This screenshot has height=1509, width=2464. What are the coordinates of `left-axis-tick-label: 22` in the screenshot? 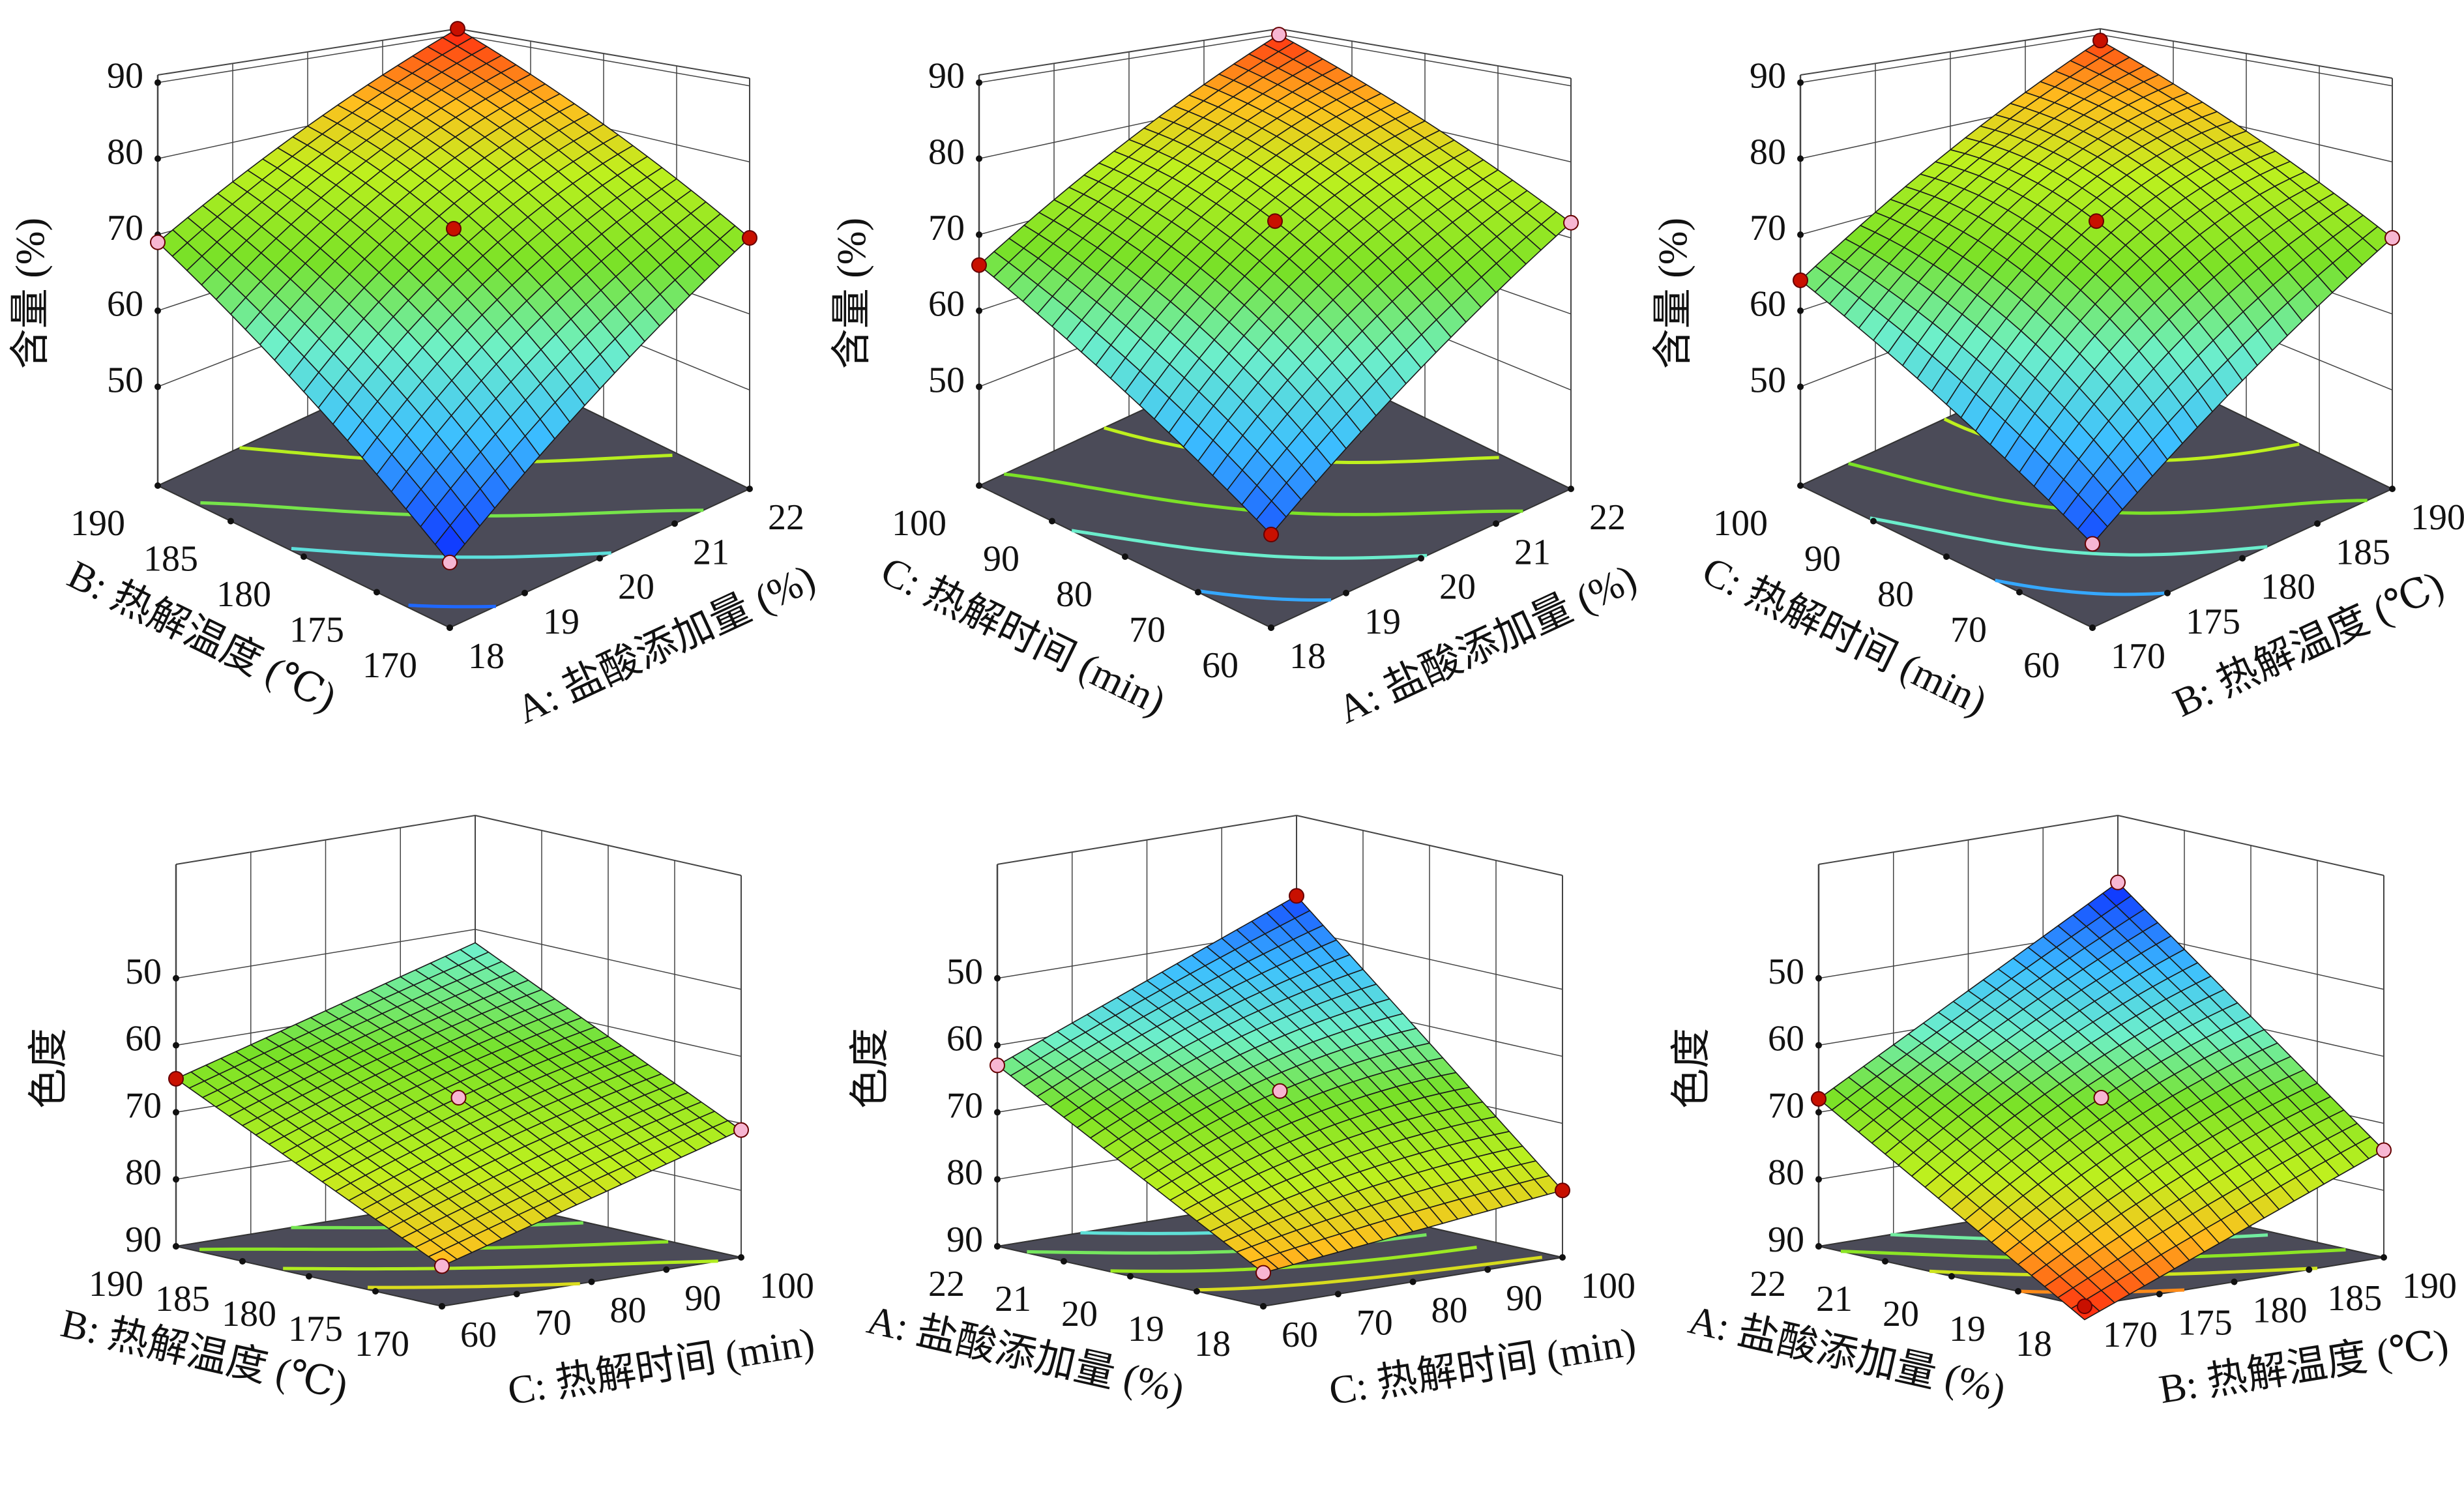 It's located at (1768, 1284).